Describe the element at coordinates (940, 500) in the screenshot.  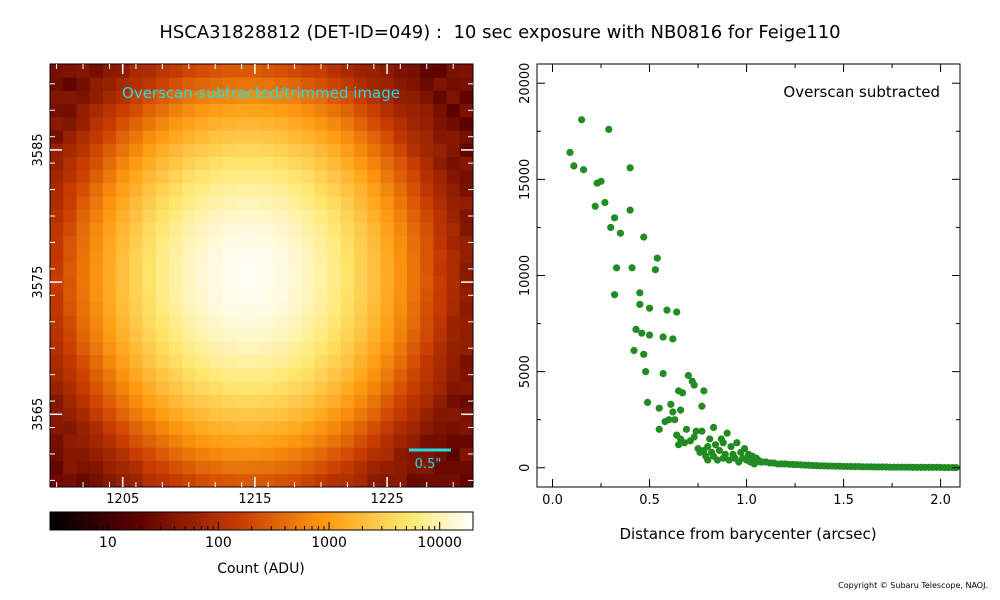
I see `scatter-x-tick-label: 2.0` at that location.